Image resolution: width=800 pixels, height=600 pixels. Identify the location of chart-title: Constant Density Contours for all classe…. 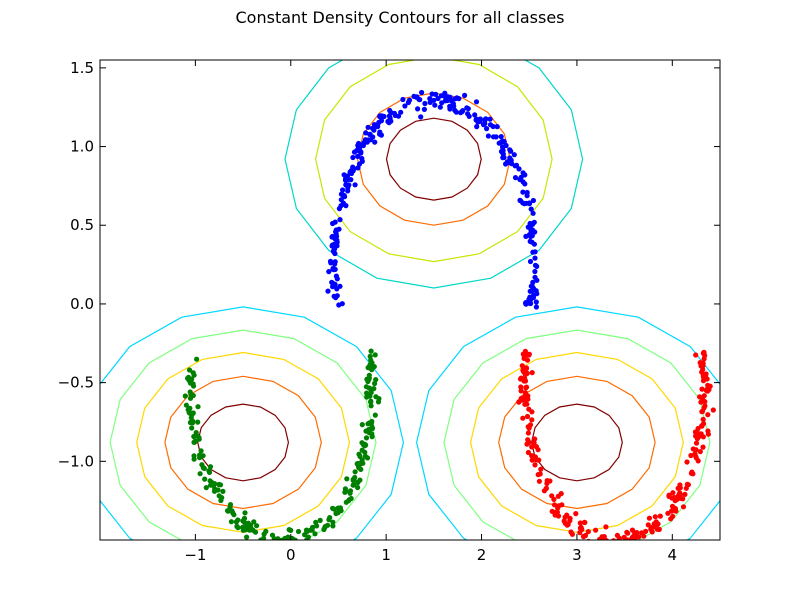
(400, 17).